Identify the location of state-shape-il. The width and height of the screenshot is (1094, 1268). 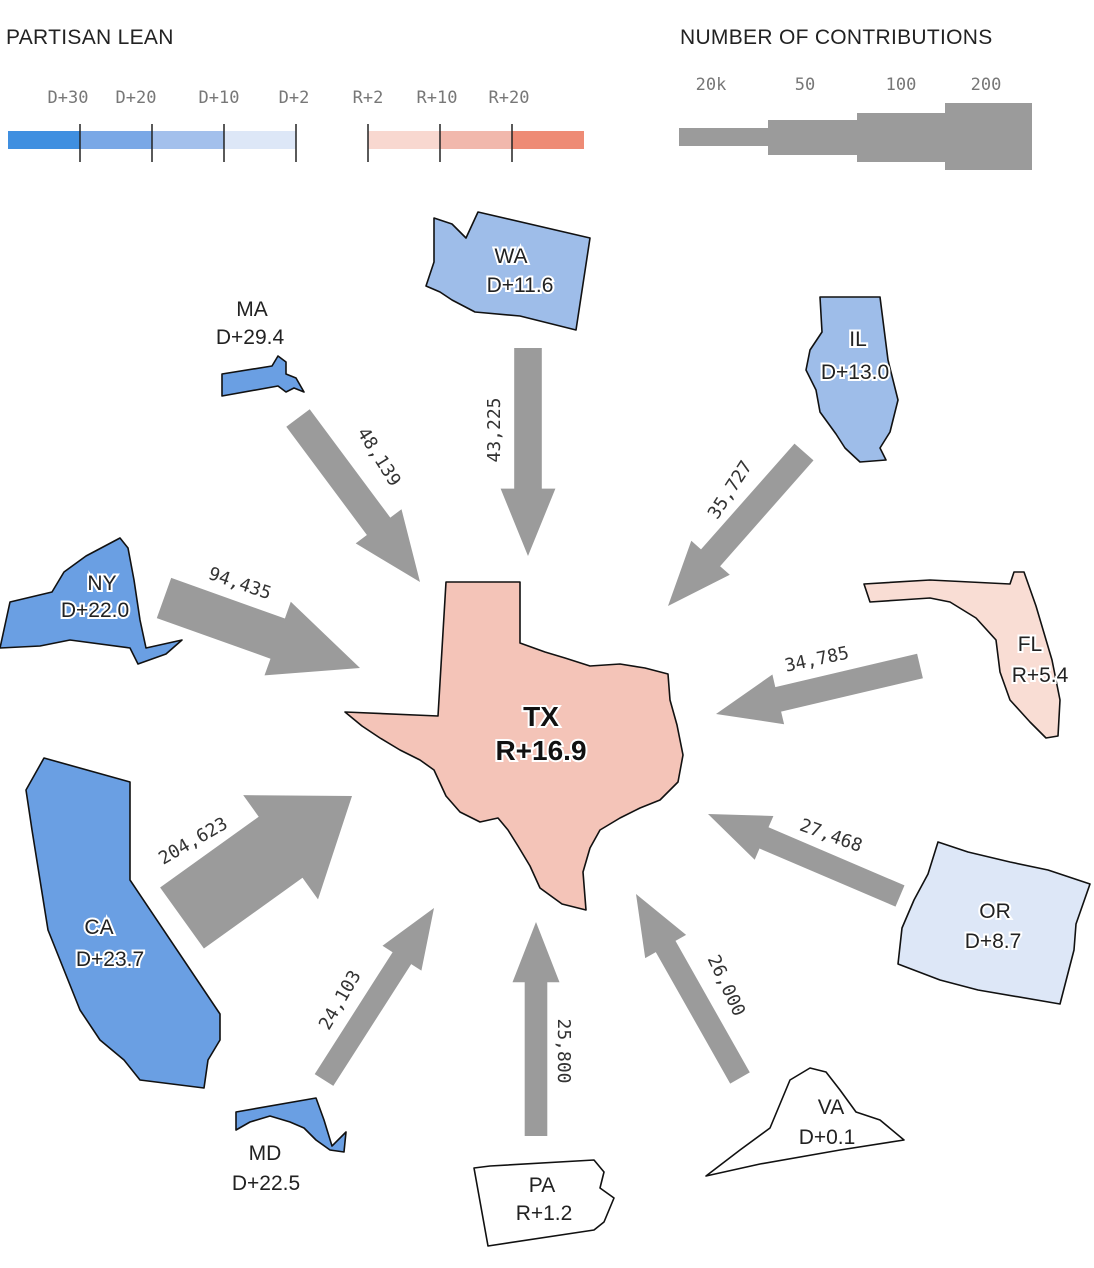
(852, 379).